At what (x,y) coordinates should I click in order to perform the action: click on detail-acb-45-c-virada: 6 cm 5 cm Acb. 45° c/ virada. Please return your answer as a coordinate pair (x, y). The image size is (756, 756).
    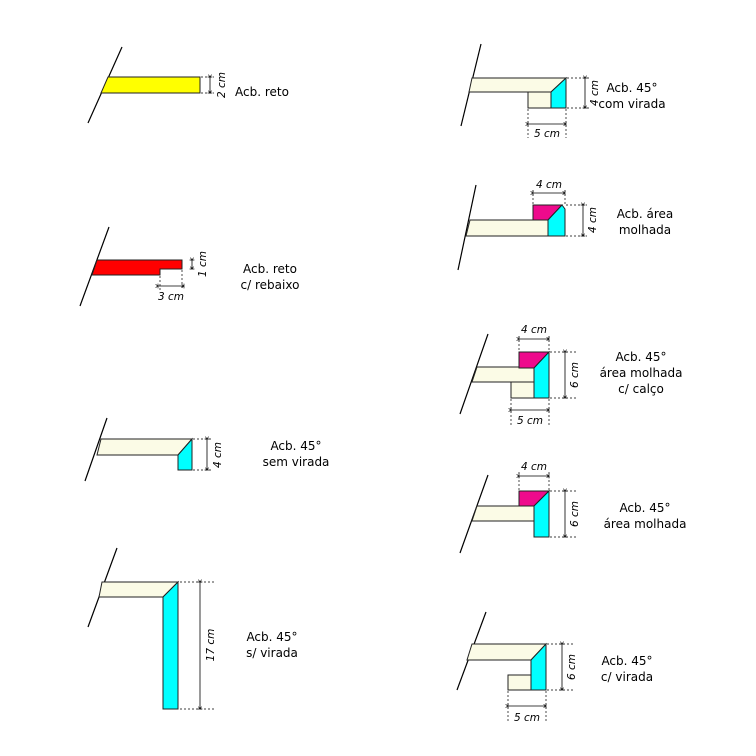
    Looking at the image, I should click on (554, 667).